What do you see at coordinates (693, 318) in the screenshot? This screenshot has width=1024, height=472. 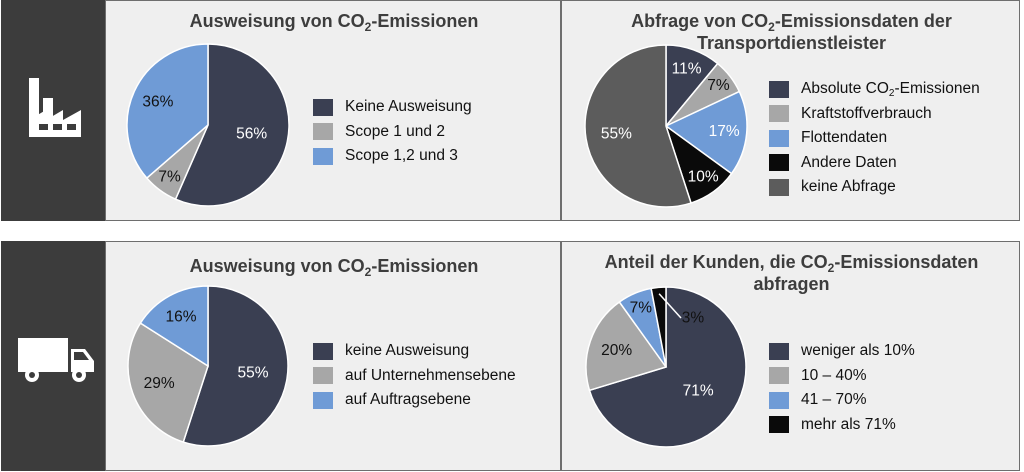 I see `data-label: 3%` at bounding box center [693, 318].